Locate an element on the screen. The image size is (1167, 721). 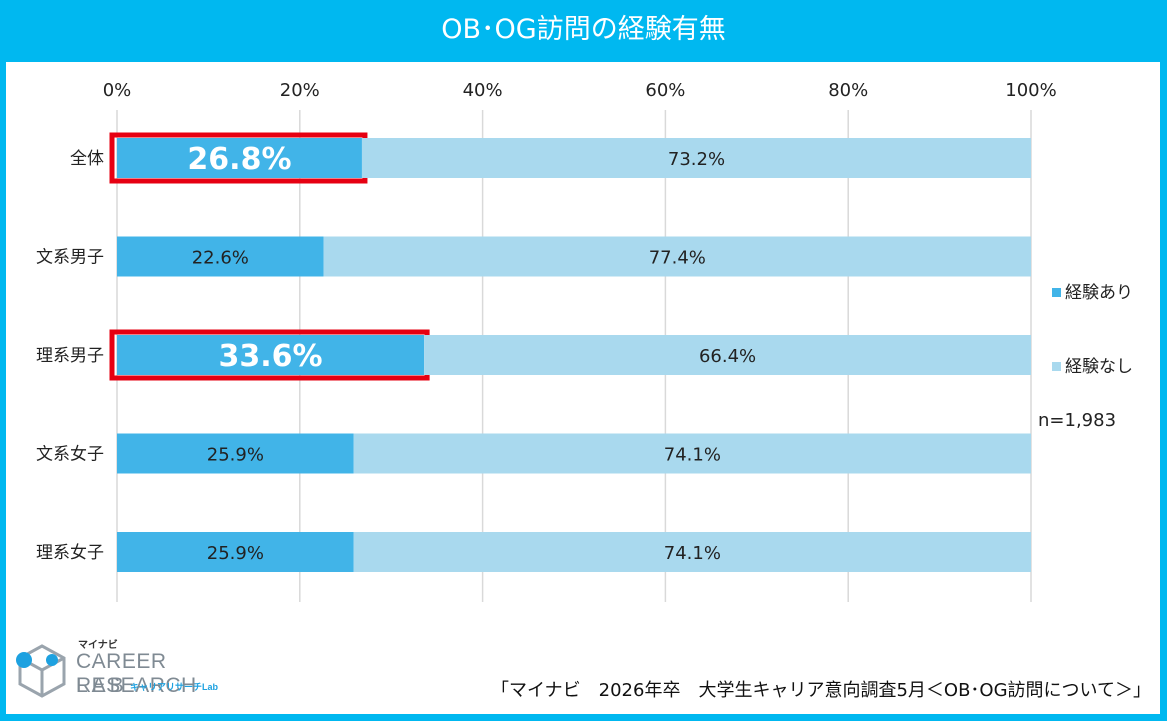
chart-title: OB･OG訪問の経験有無 is located at coordinates (583, 29).